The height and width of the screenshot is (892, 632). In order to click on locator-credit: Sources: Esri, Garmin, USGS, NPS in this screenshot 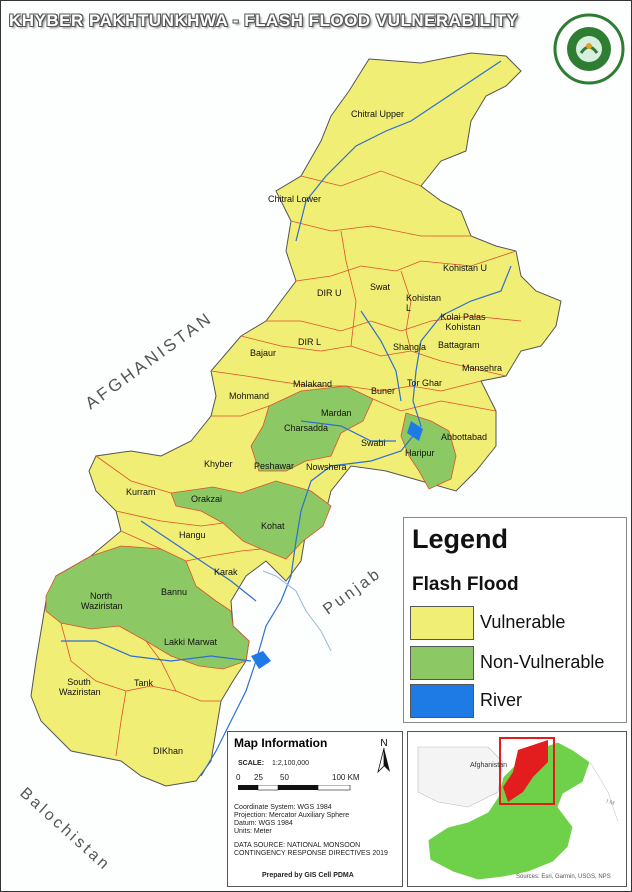, I will do `click(563, 877)`.